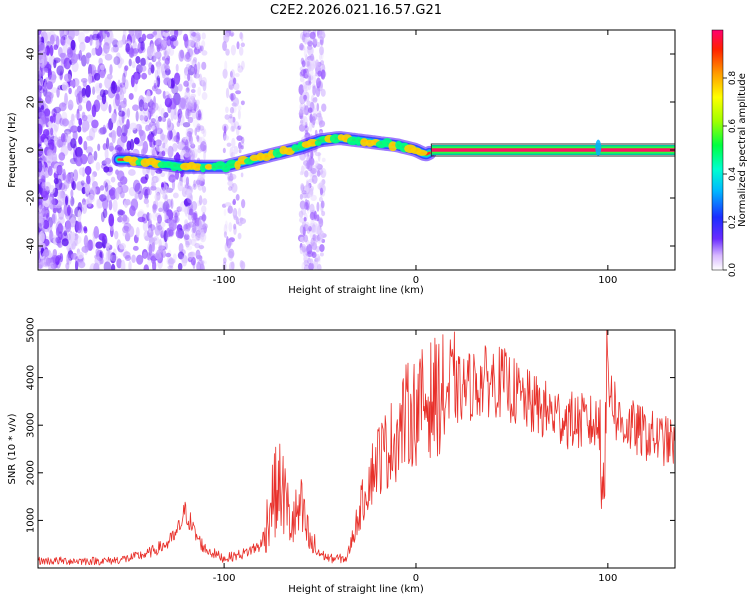  Describe the element at coordinates (31, 246) in the screenshot. I see `spectrogram-y-tick-label: -40` at that location.